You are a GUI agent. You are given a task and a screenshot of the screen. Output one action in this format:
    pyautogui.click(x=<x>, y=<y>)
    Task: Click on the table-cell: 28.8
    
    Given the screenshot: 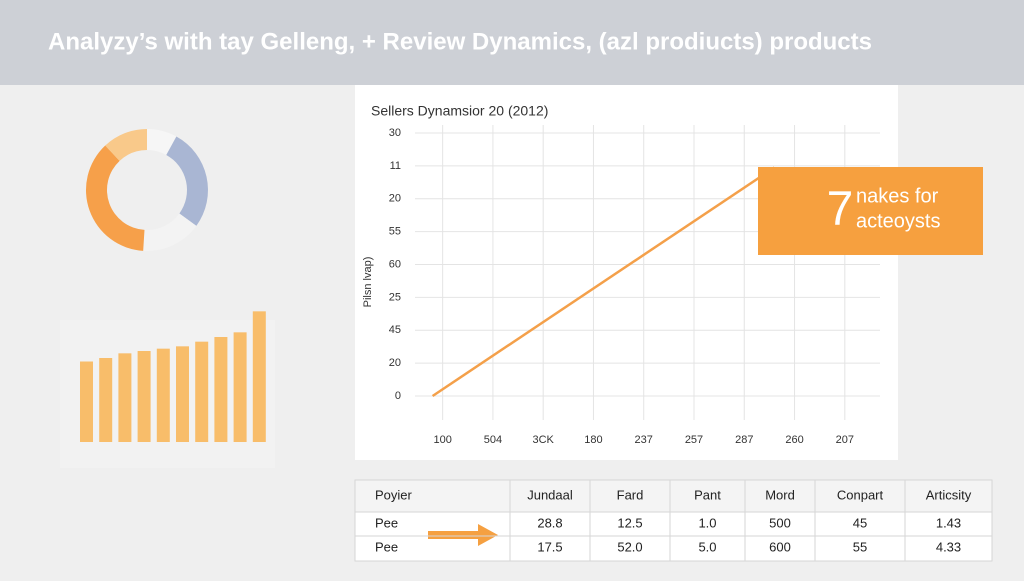 What is the action you would take?
    pyautogui.click(x=549, y=522)
    